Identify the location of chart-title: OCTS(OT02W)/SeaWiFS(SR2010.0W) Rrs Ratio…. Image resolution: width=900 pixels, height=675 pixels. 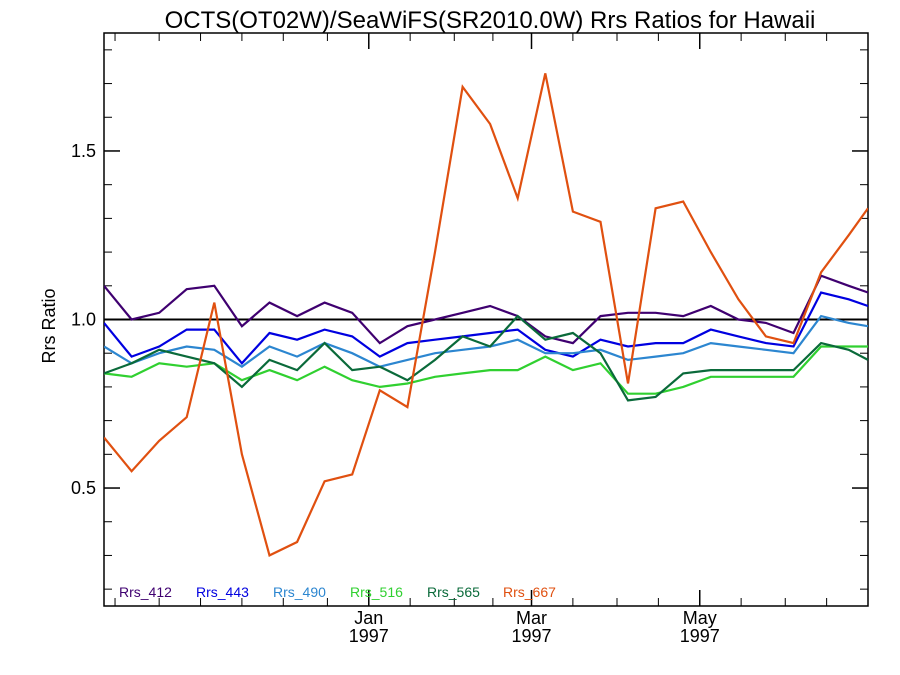
(490, 20).